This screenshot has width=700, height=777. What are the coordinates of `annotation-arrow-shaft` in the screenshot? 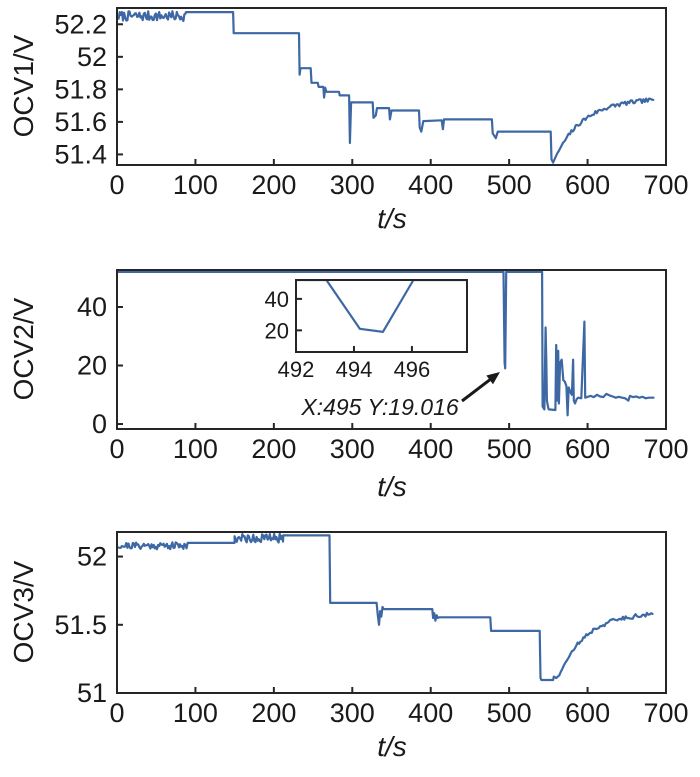 It's located at (477, 389).